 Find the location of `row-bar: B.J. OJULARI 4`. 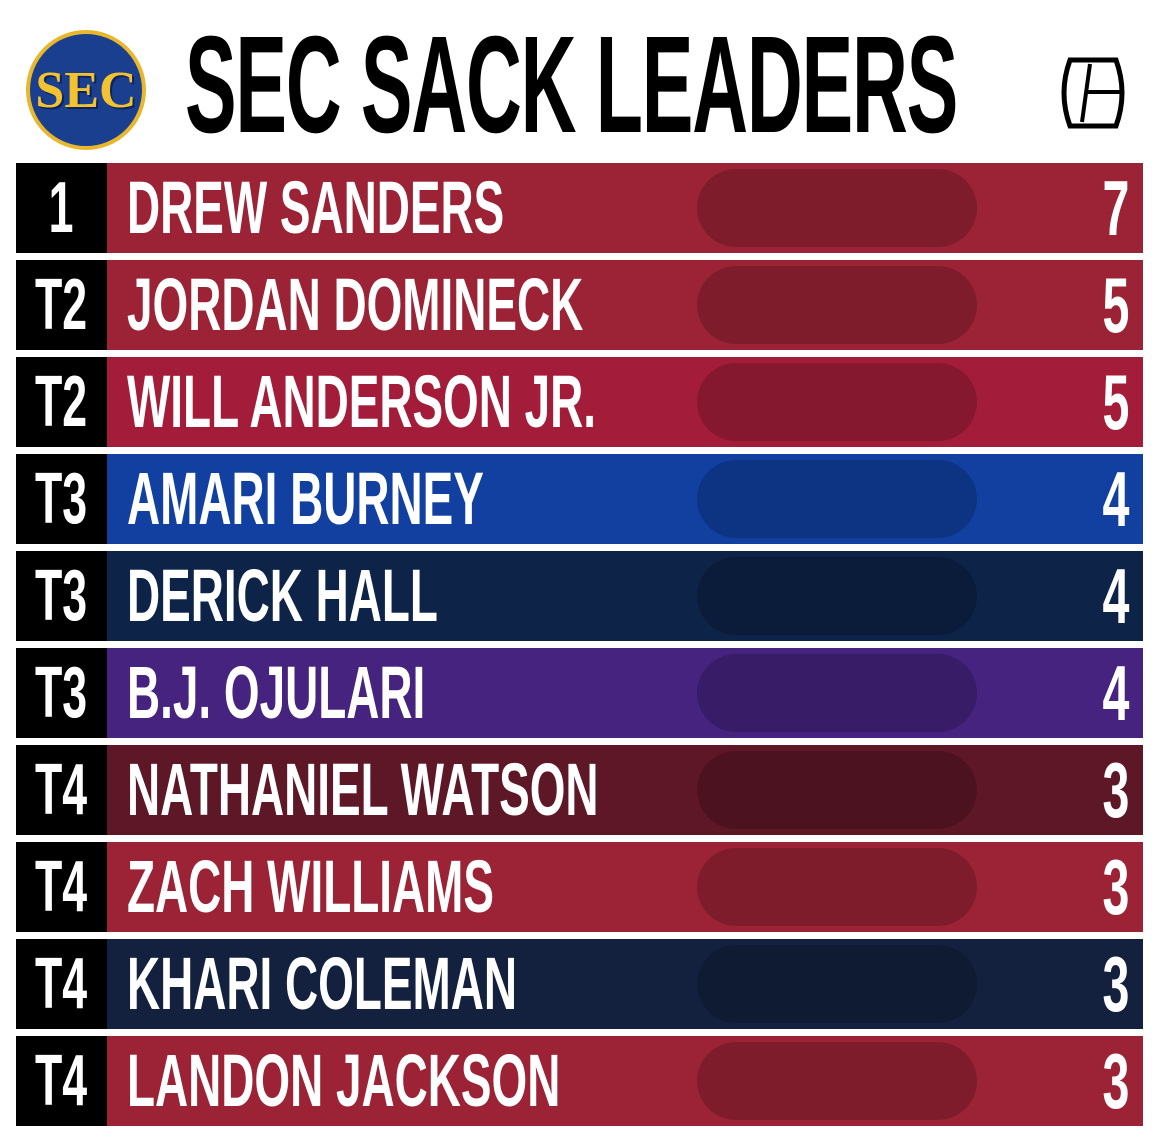

row-bar: B.J. OJULARI 4 is located at coordinates (625, 693).